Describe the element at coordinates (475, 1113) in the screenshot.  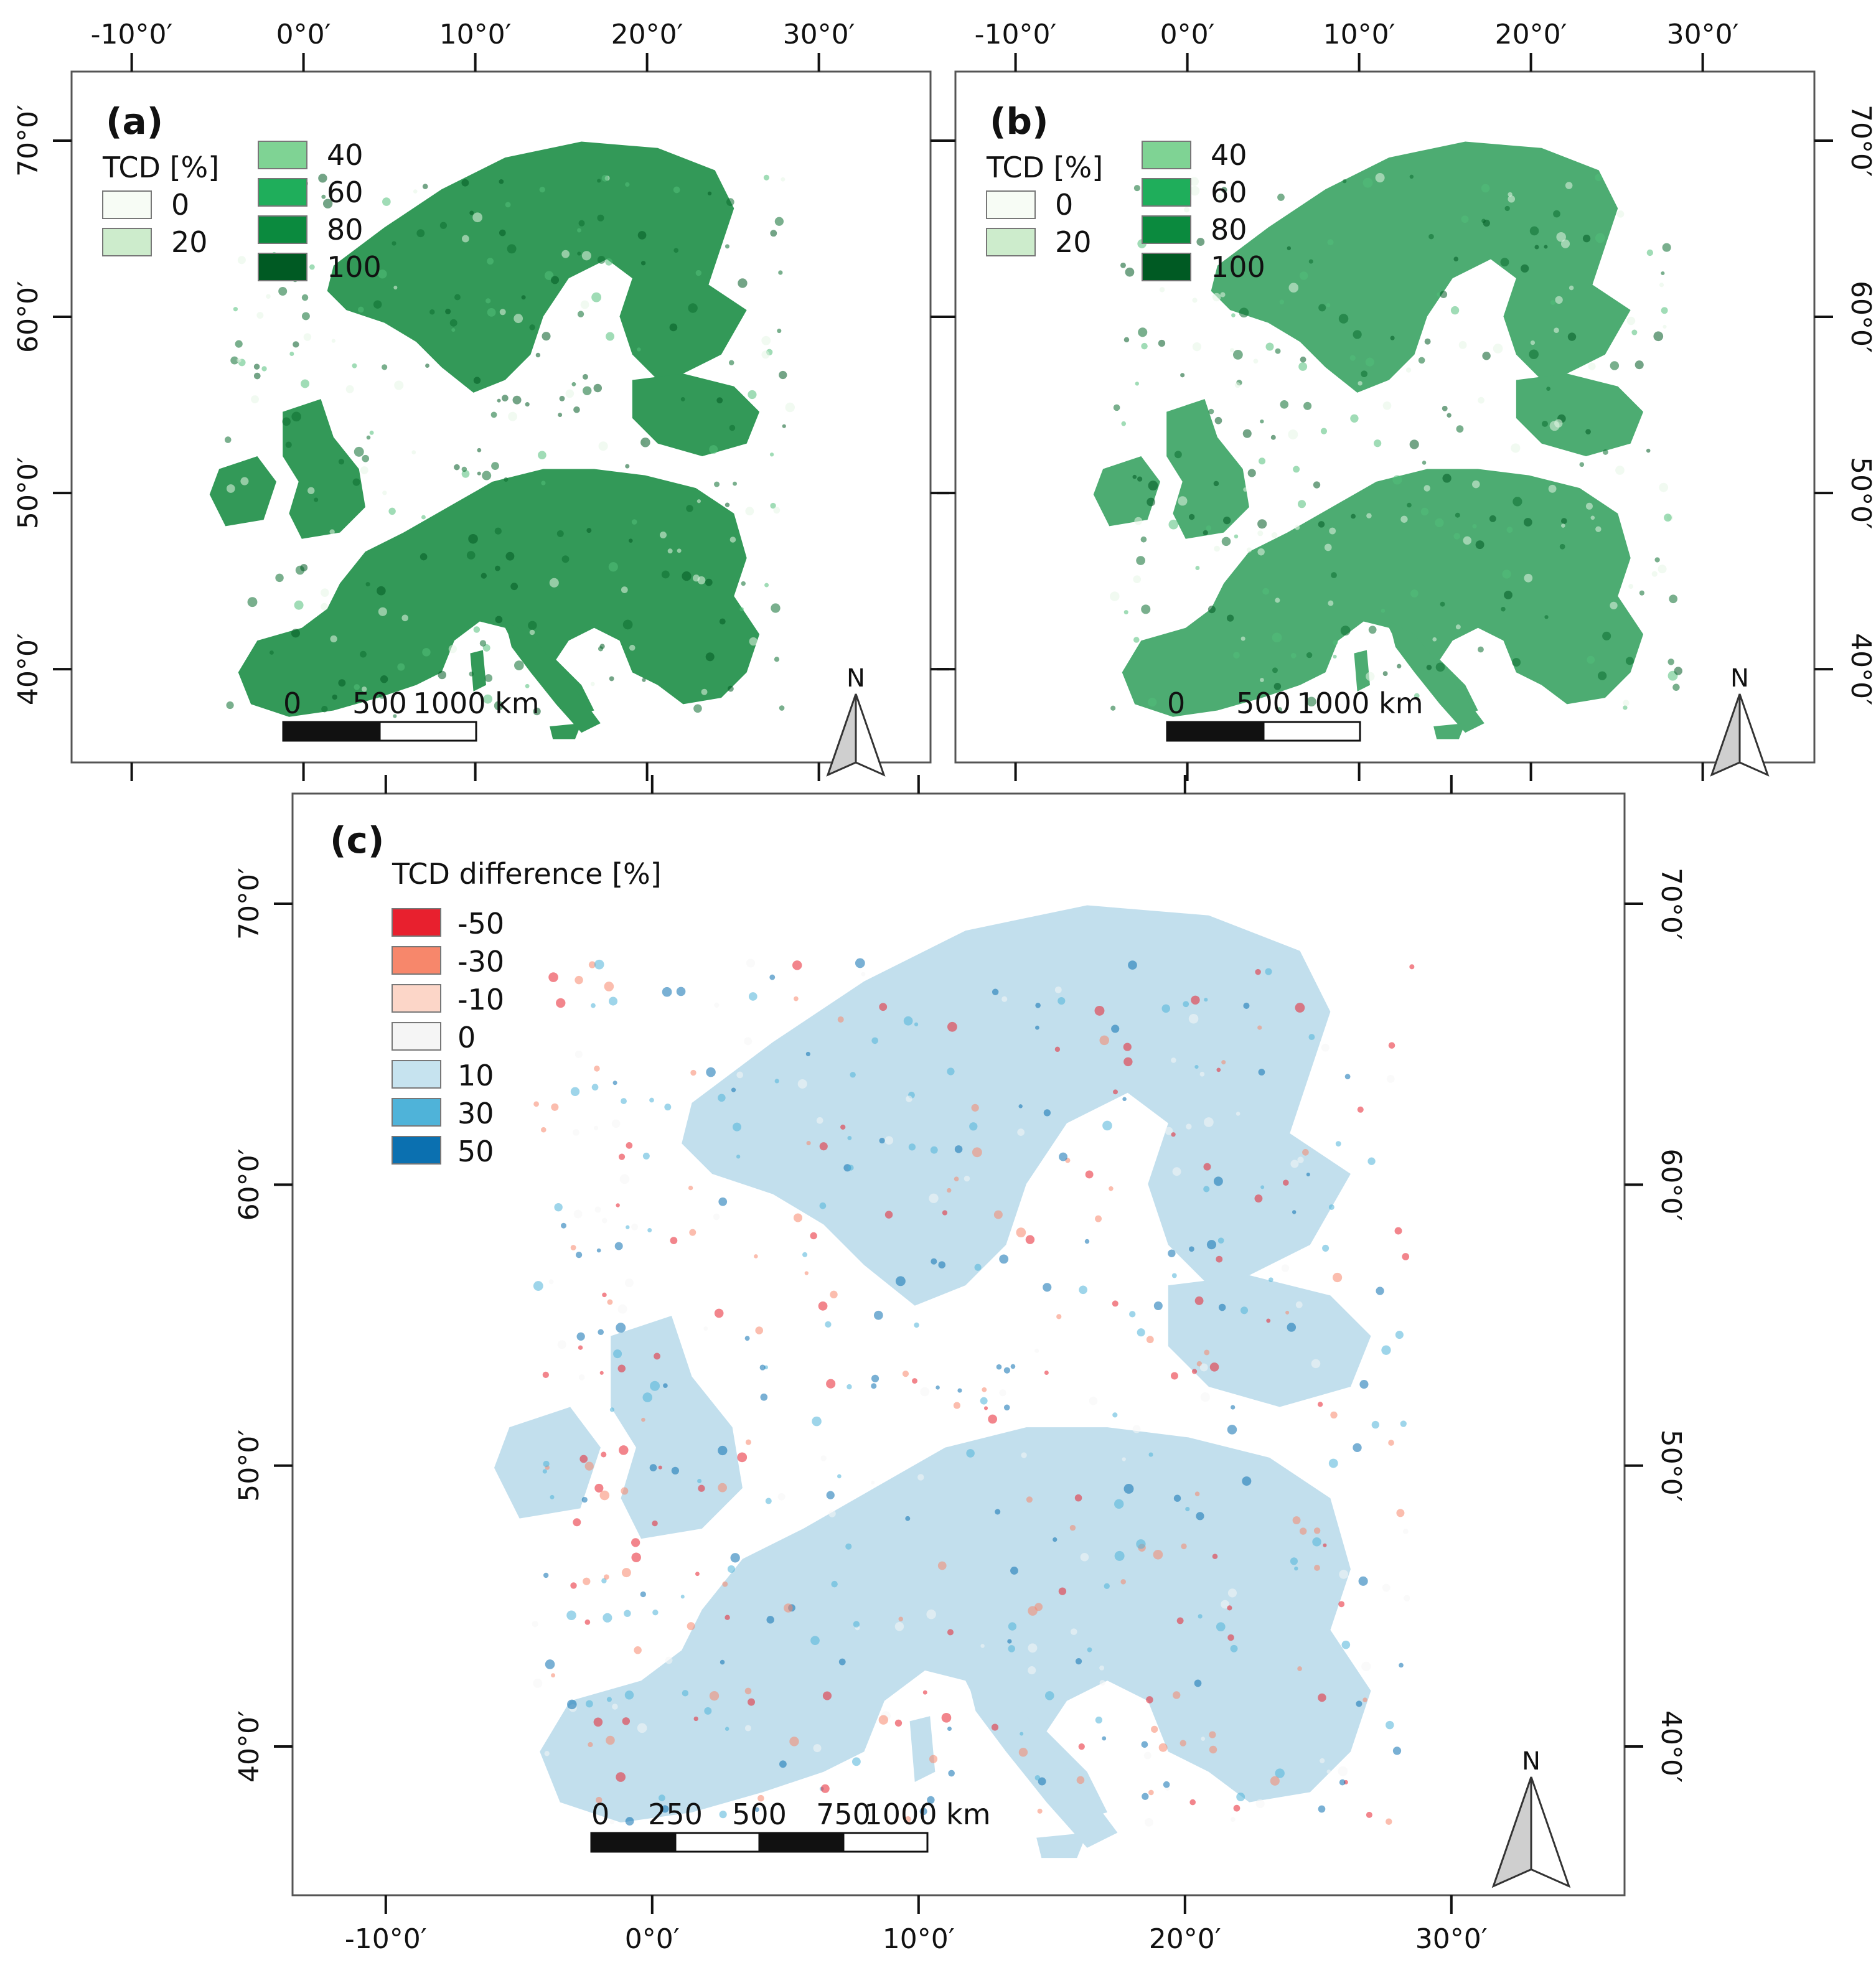
I see `legend-value: 30` at that location.